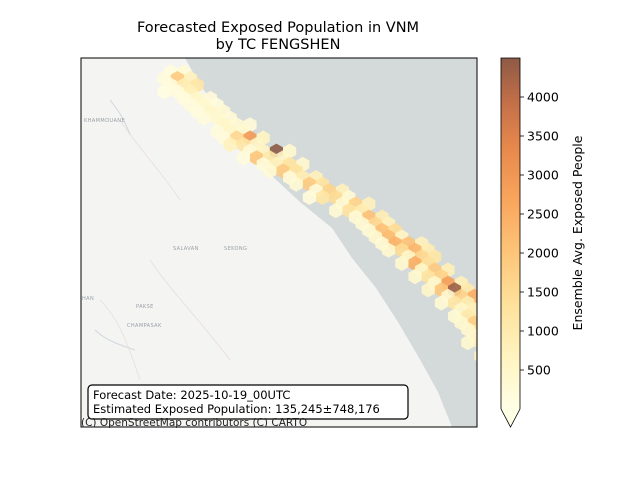 The image size is (640, 480). Describe the element at coordinates (510, 418) in the screenshot. I see `colorbar-extend-triangle` at that location.